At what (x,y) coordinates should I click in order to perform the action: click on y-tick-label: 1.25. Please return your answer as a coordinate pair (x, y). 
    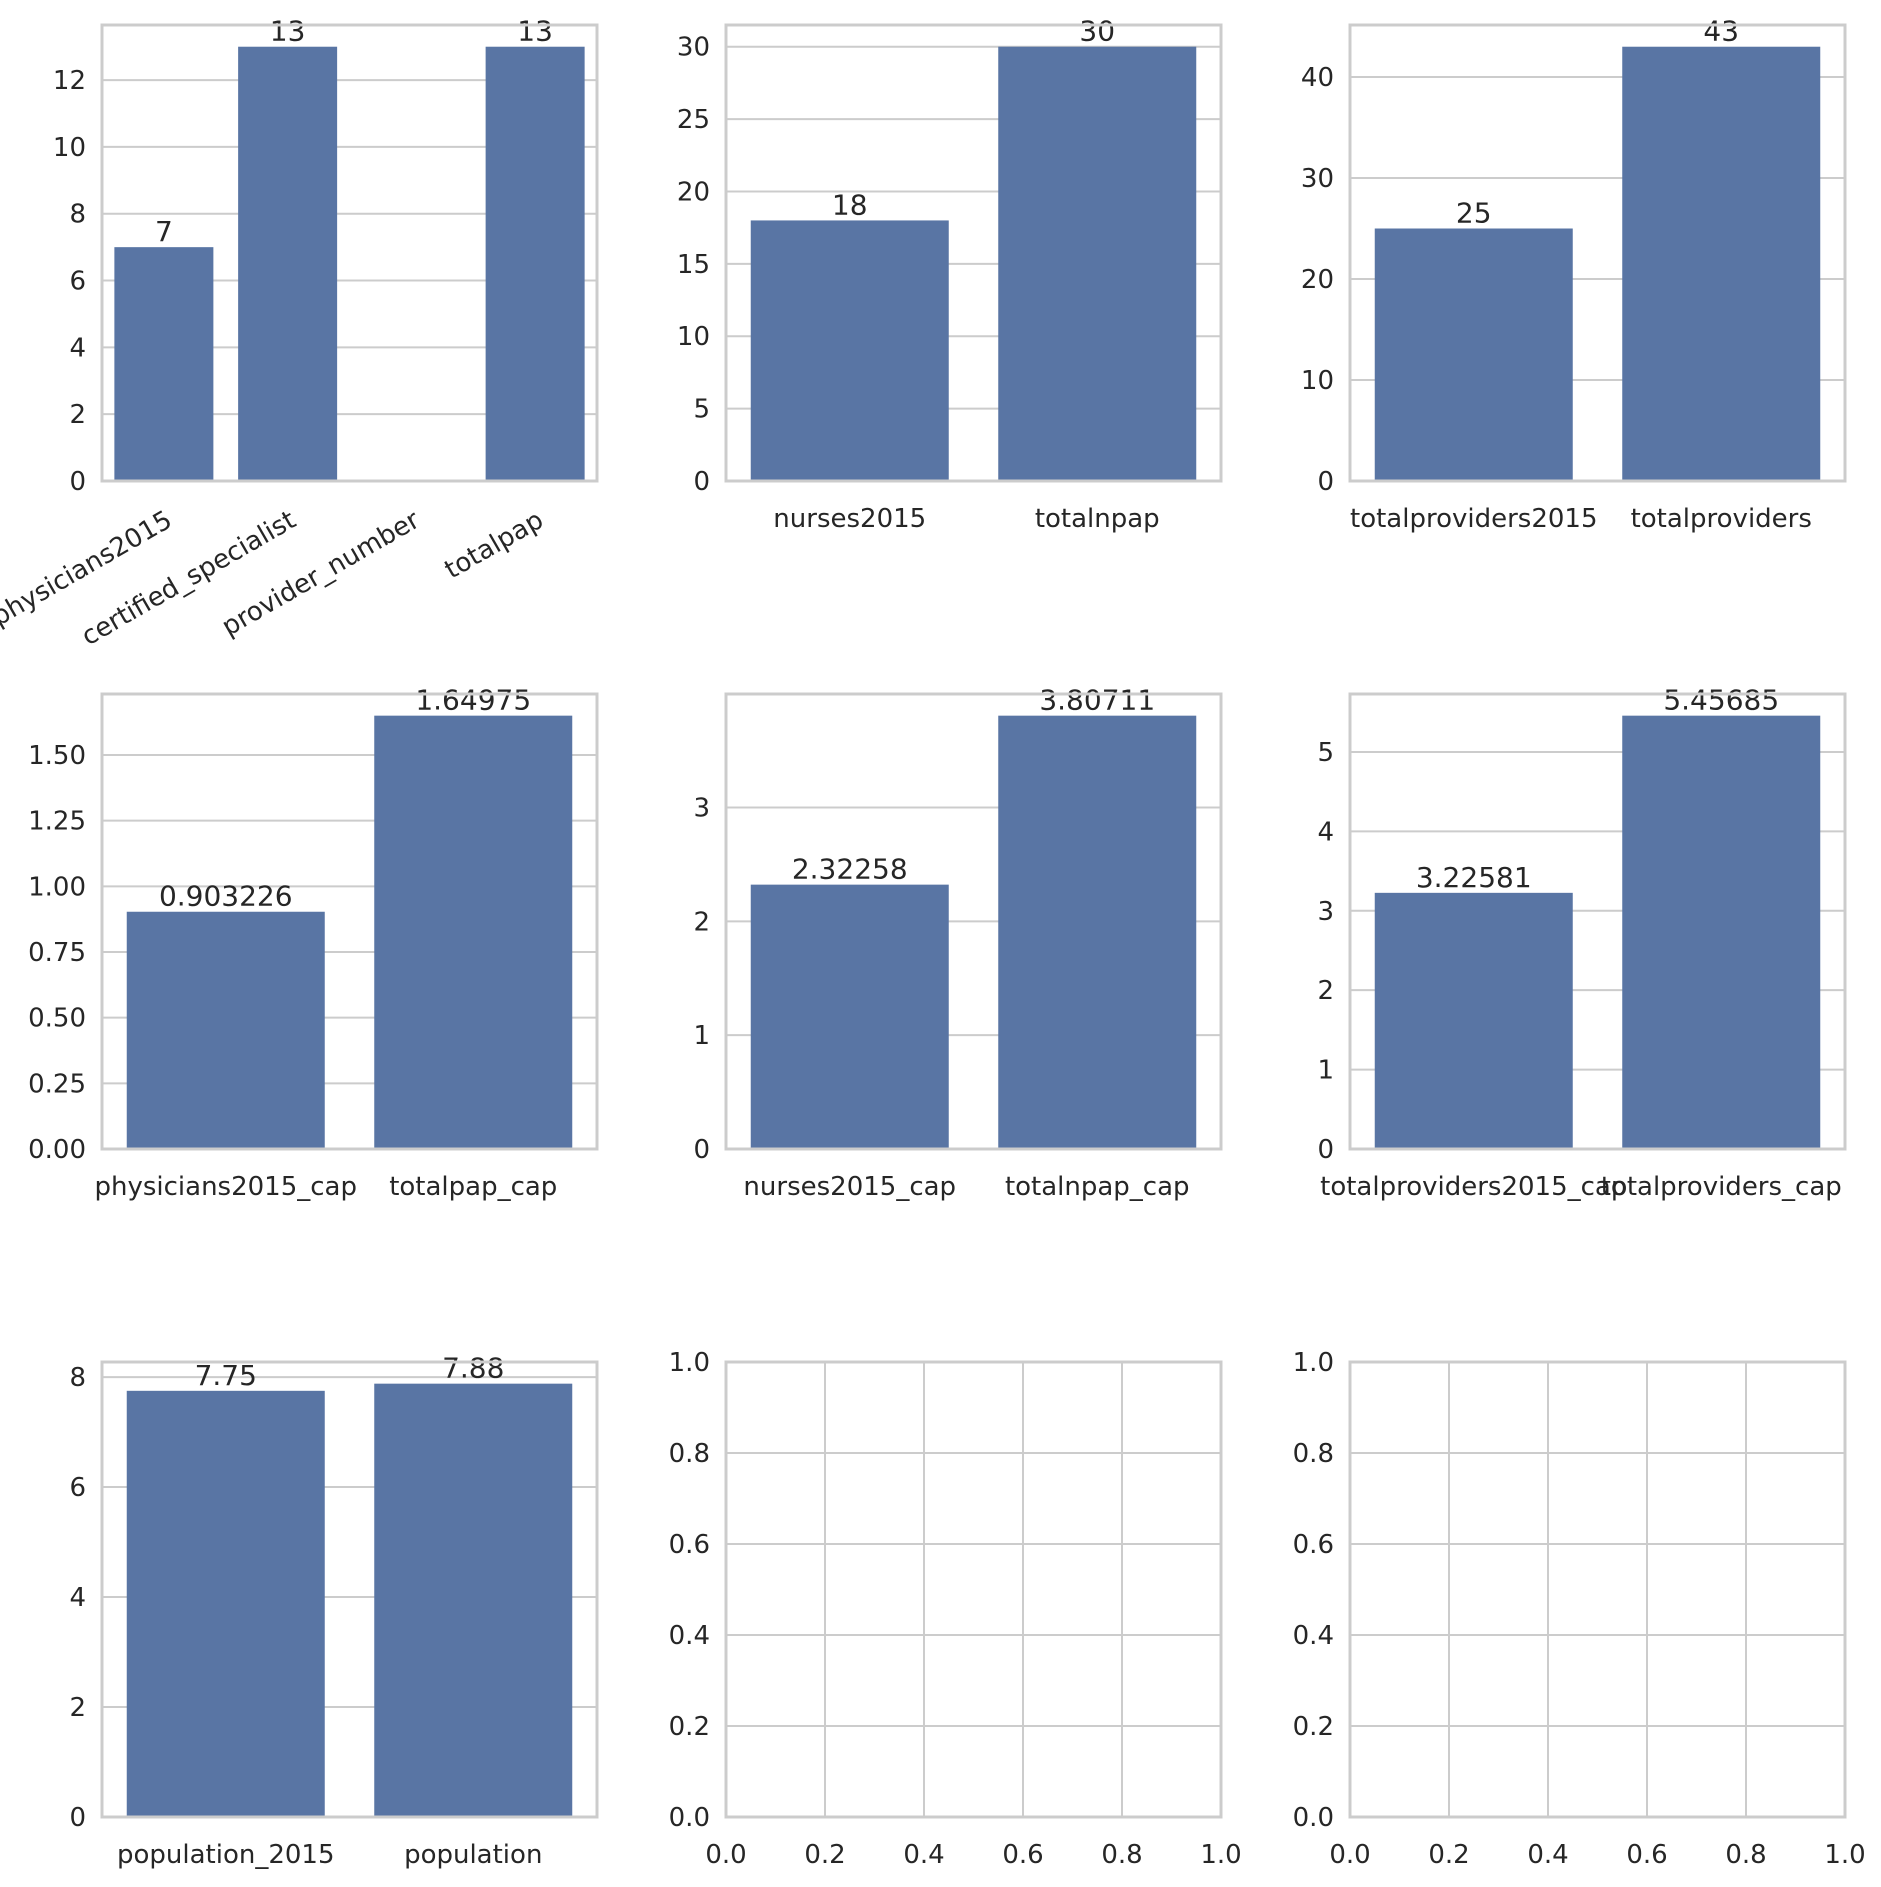
    Looking at the image, I should click on (57, 822).